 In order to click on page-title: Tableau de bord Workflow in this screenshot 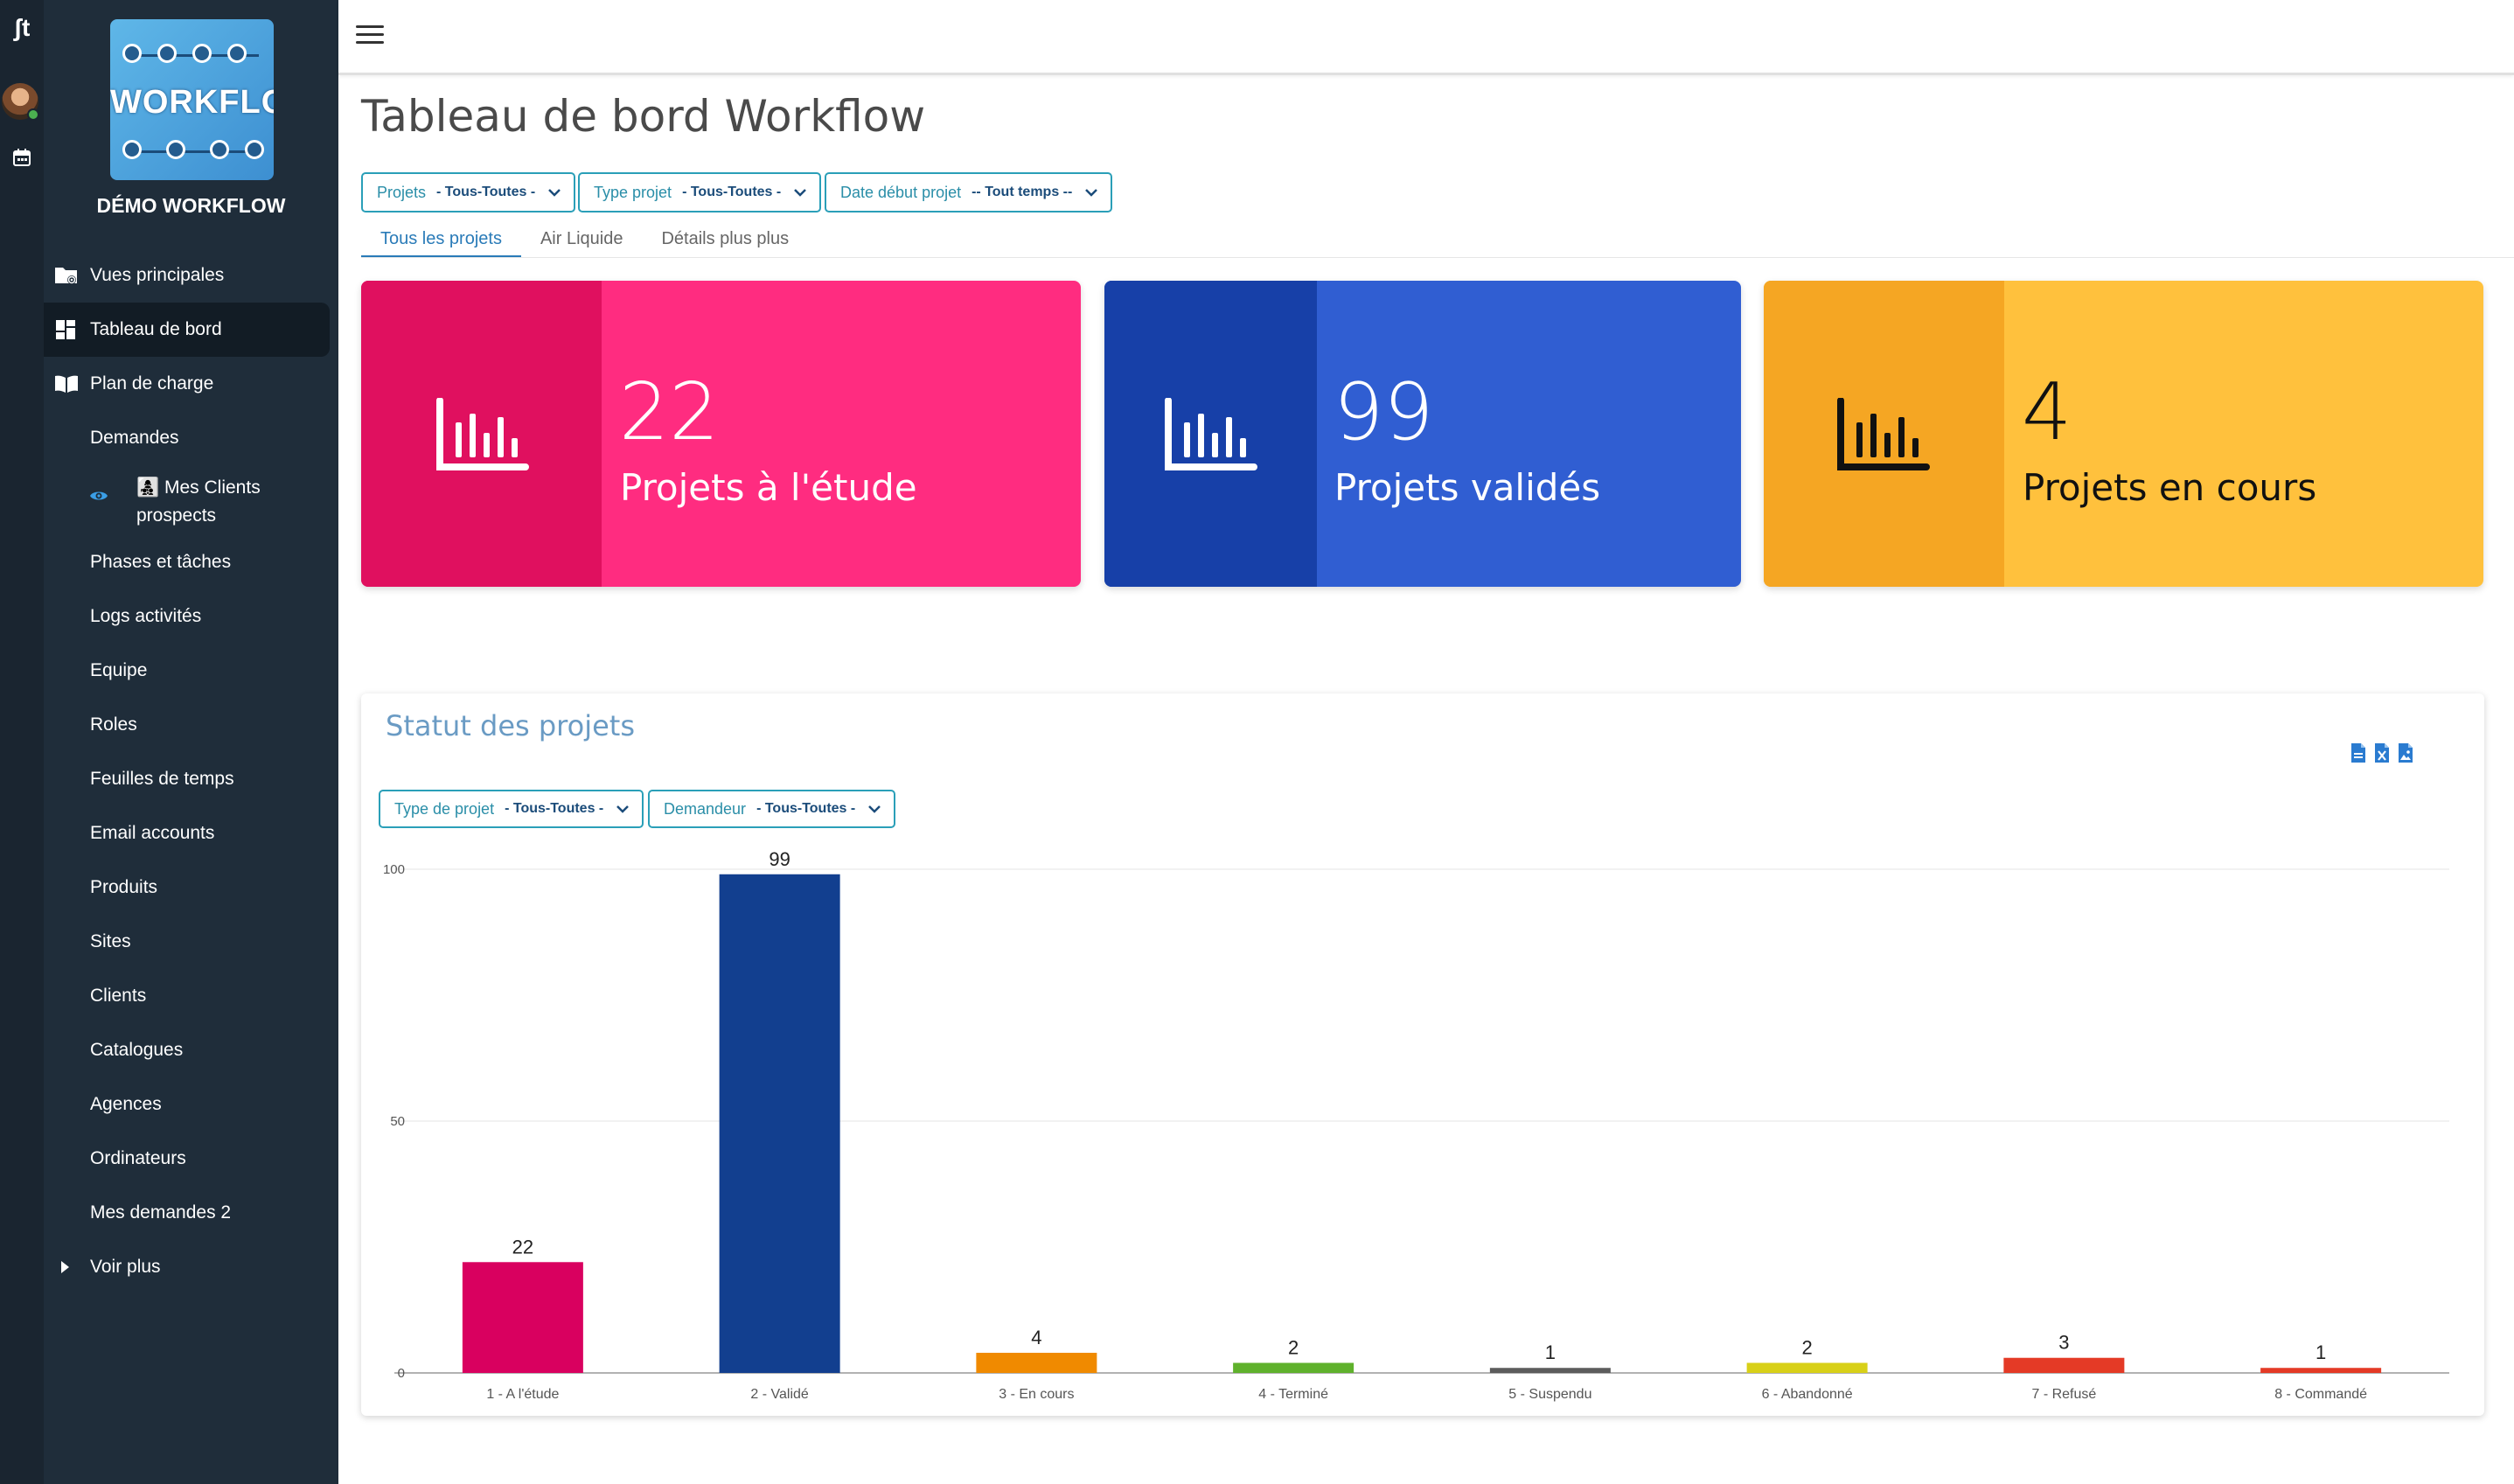, I will do `click(643, 116)`.